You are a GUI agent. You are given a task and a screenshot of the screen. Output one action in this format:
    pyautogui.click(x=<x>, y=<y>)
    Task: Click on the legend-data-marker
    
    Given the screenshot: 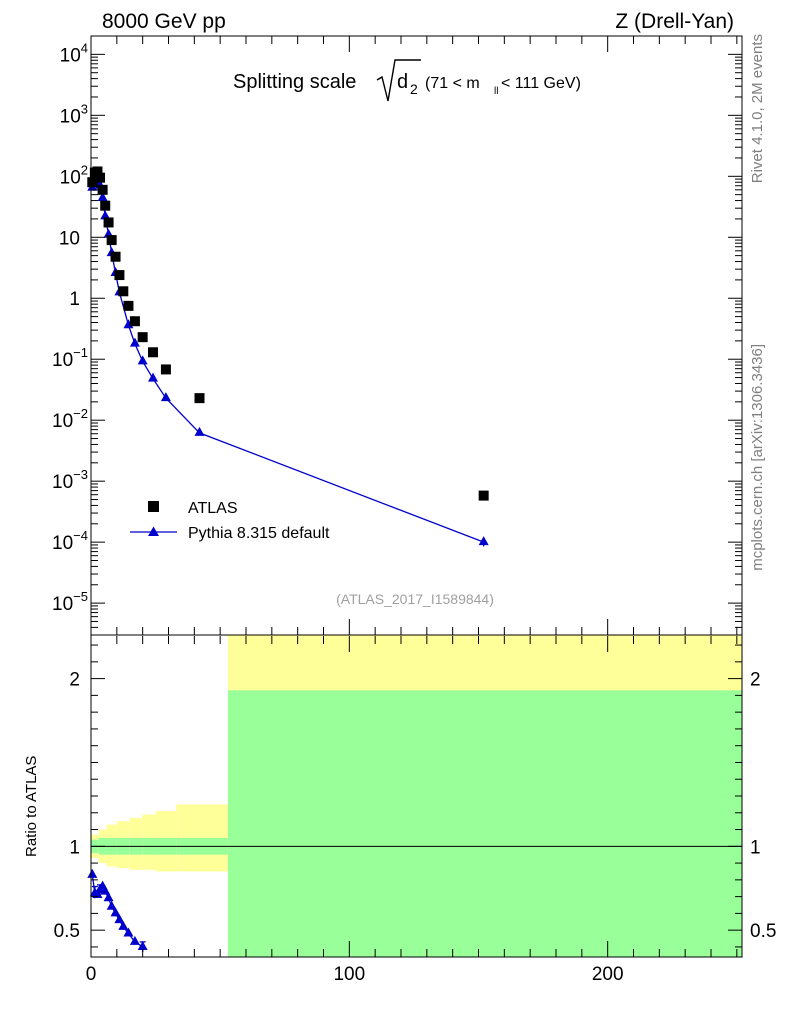 What is the action you would take?
    pyautogui.click(x=153, y=506)
    